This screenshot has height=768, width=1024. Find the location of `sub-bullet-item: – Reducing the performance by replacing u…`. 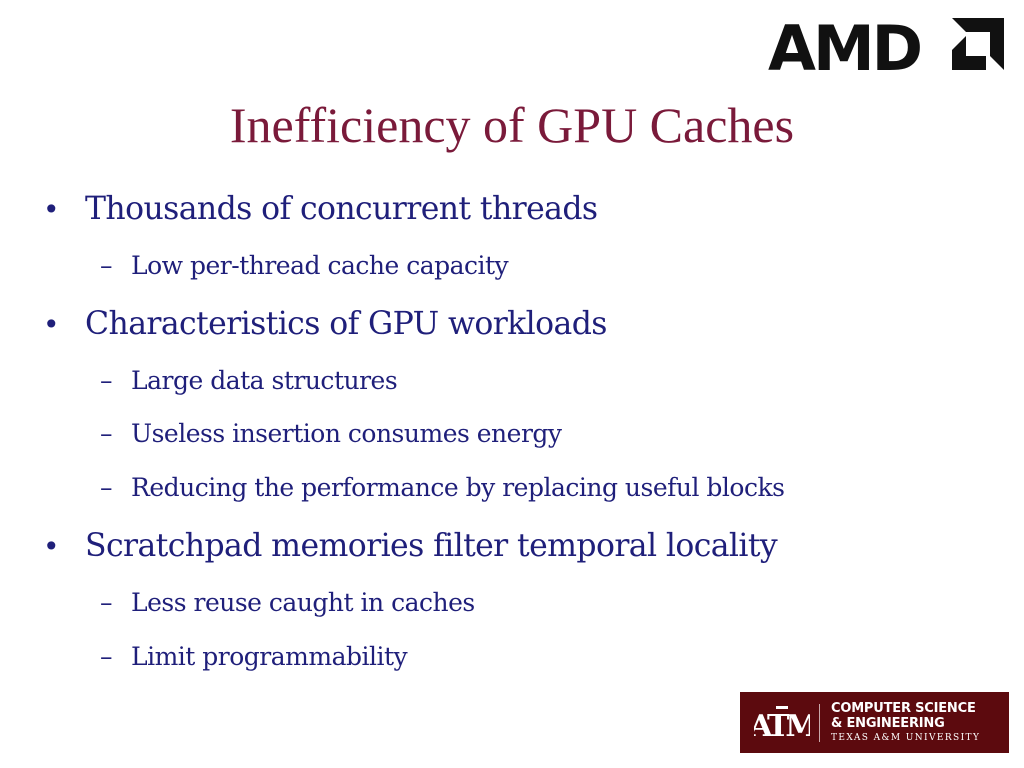

sub-bullet-item: – Reducing the performance by replacing u… is located at coordinates (442, 488).